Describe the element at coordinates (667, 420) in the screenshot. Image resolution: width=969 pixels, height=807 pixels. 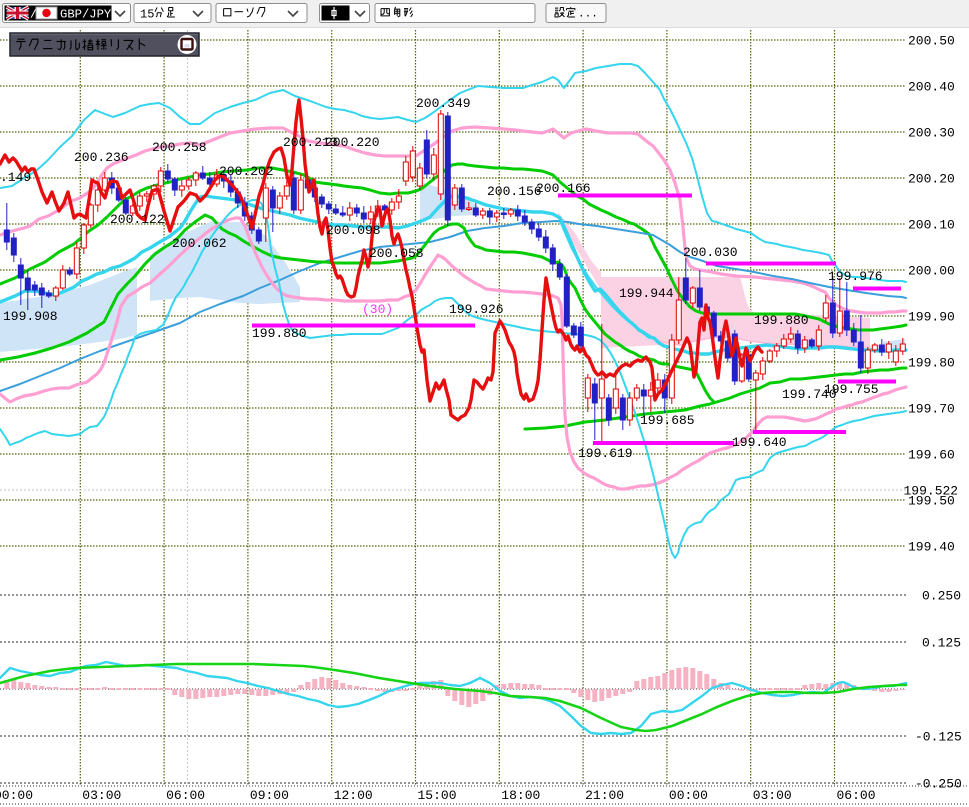
I see `svg-text: 199.685` at that location.